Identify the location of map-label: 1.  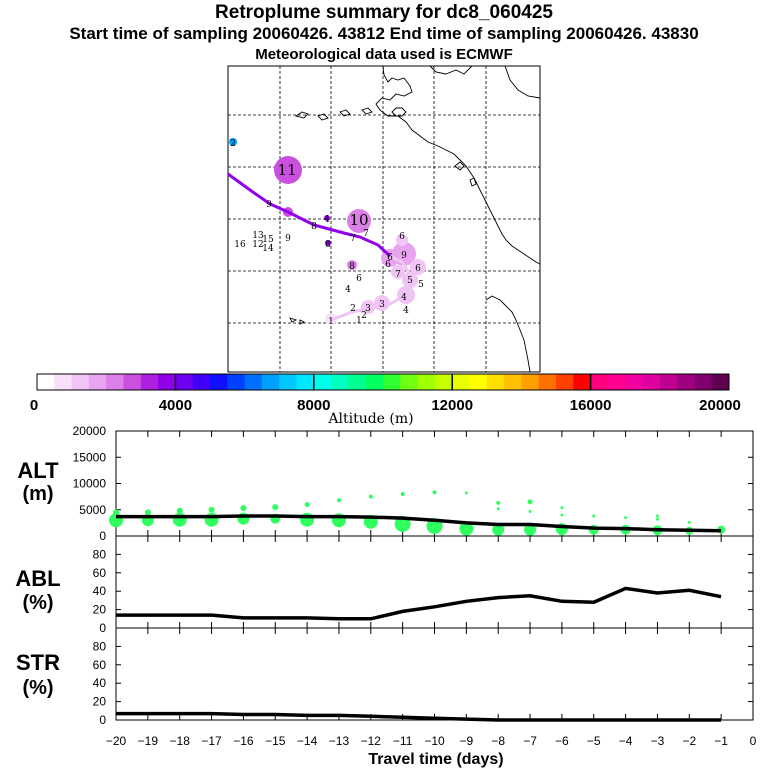
(331, 322).